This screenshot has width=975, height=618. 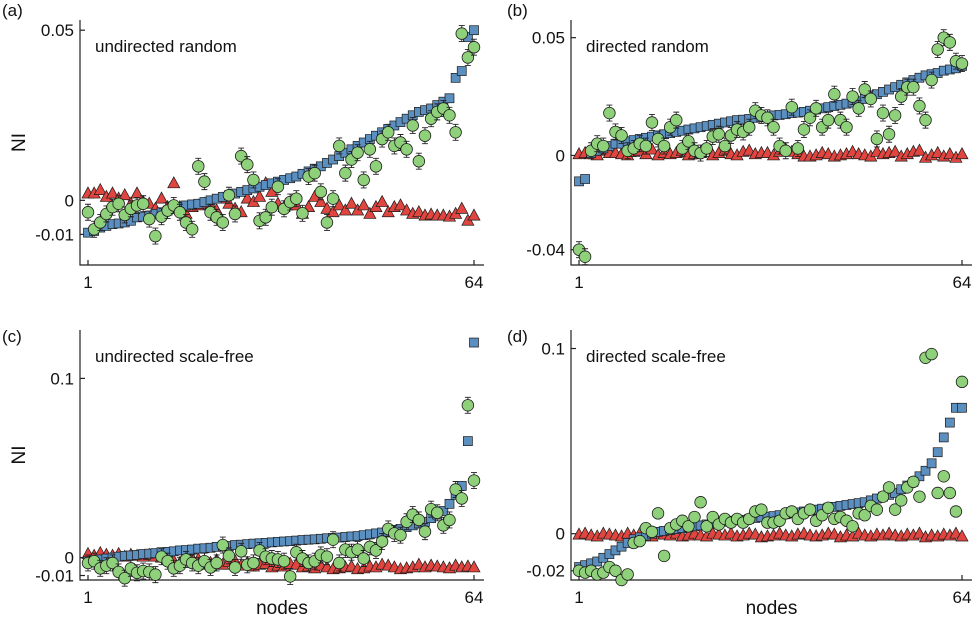 I want to click on y-tick-label: 0, so click(x=69, y=200).